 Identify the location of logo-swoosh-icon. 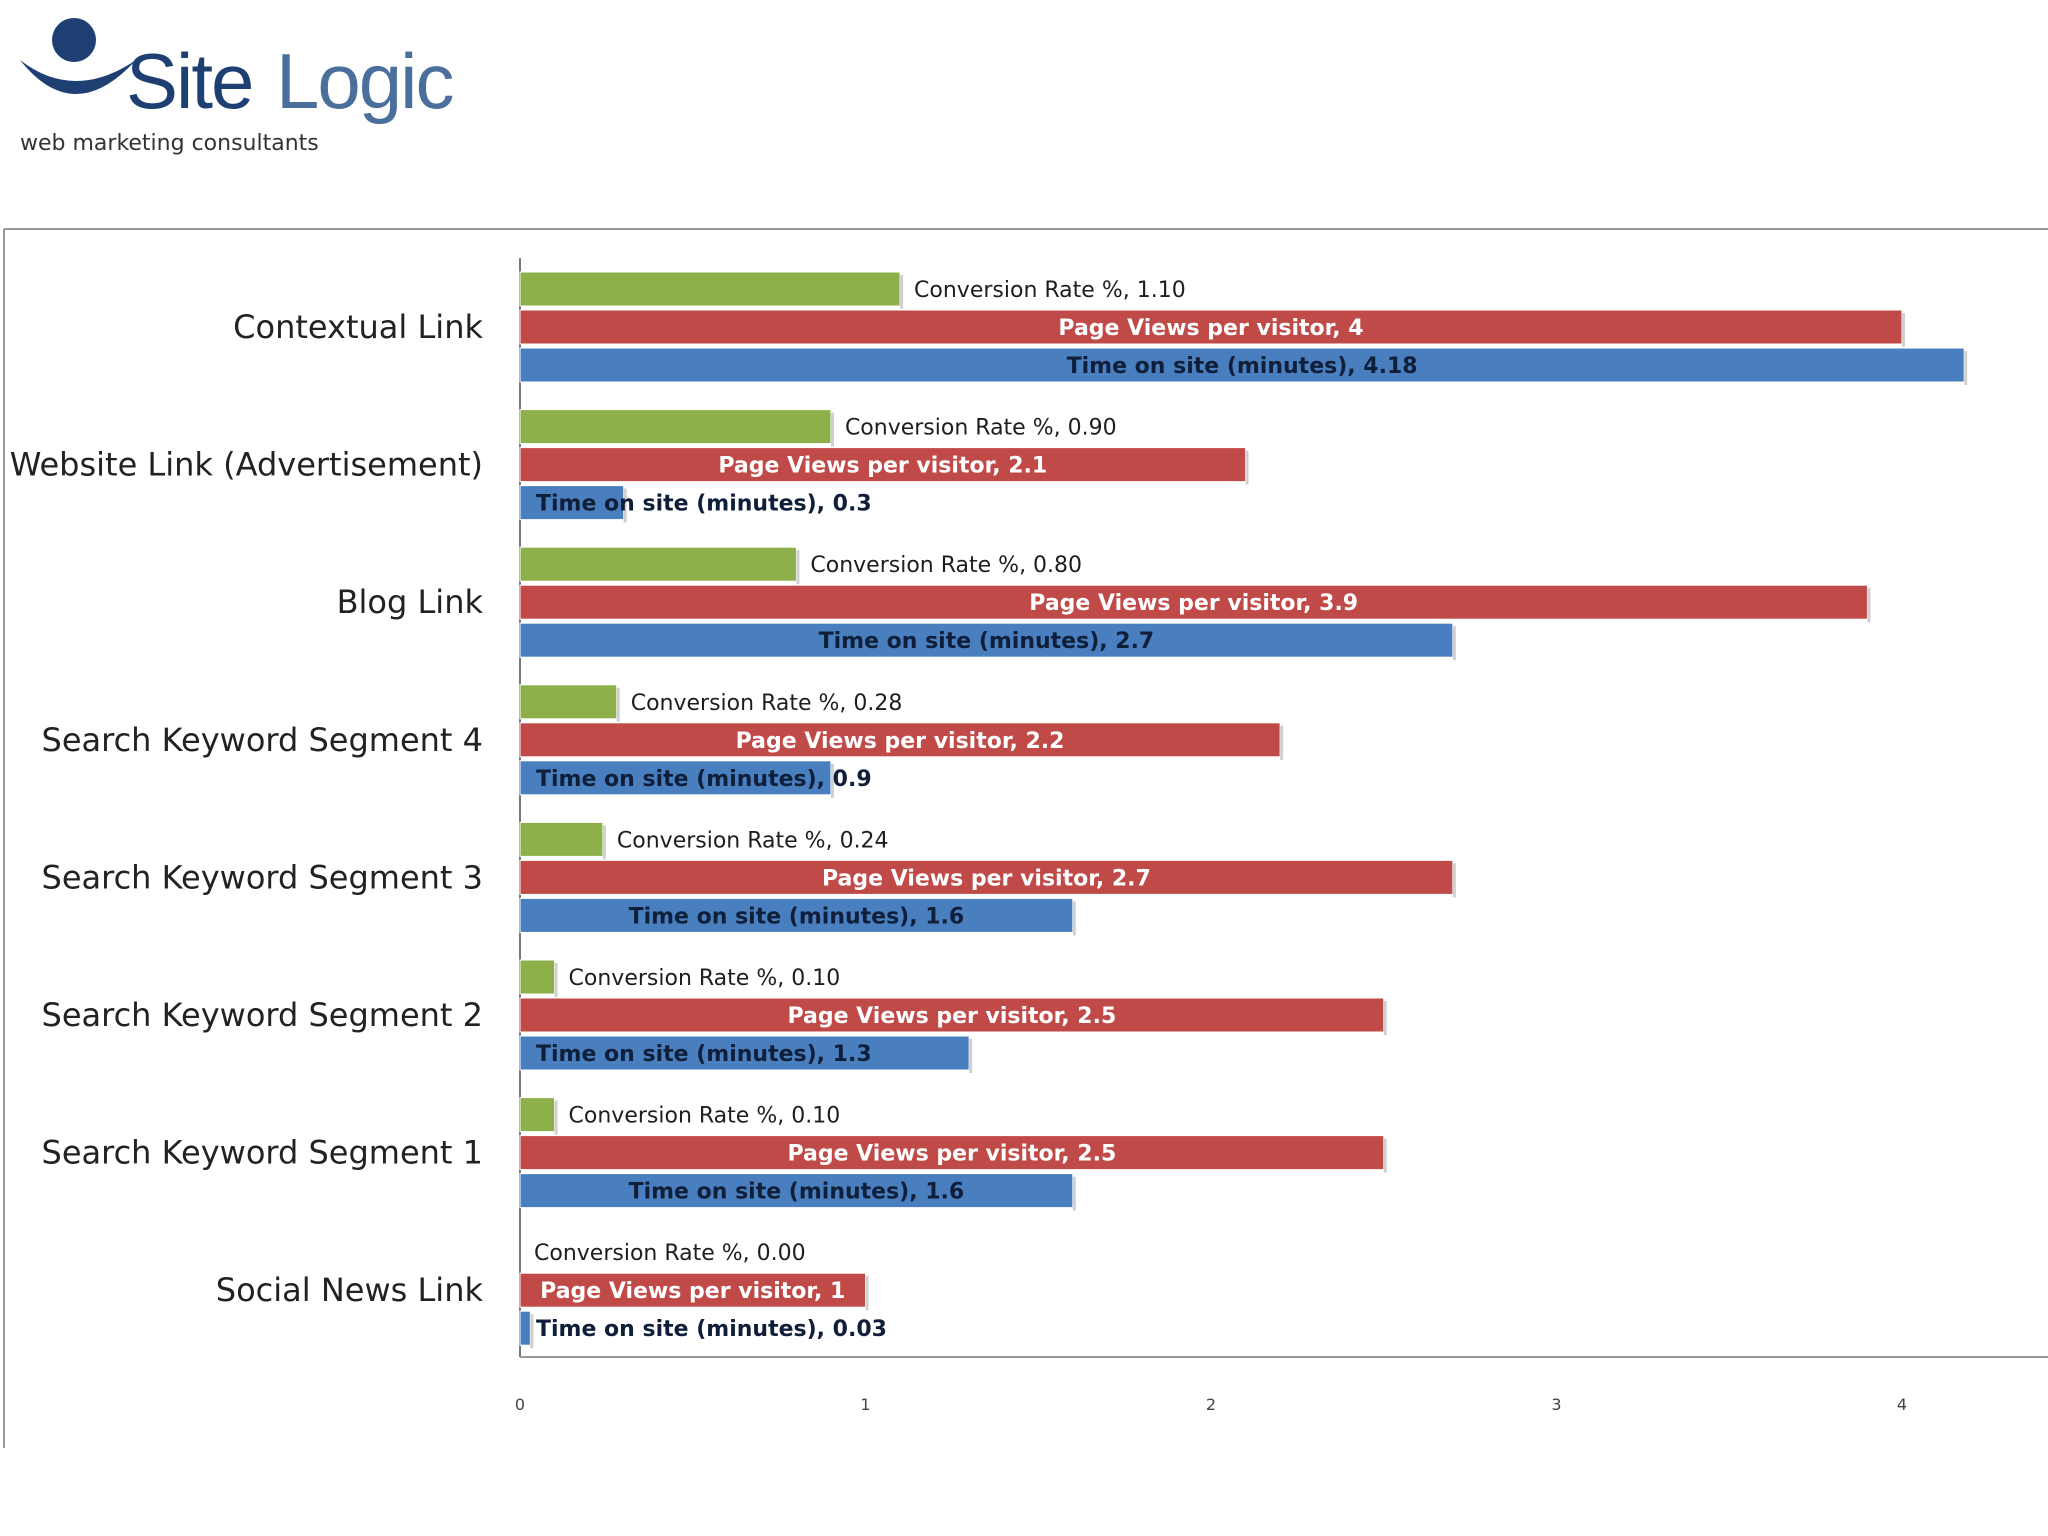
(78, 77).